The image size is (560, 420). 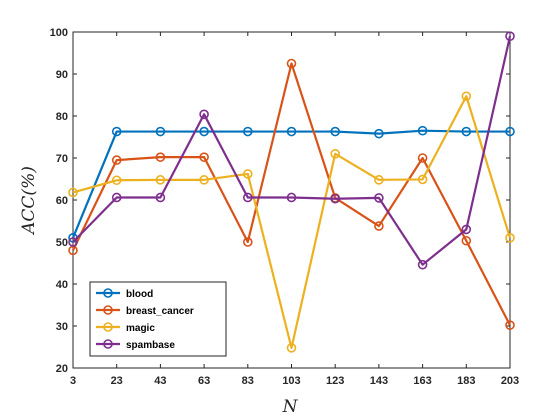 I want to click on x-tick-label: 23, so click(x=117, y=381).